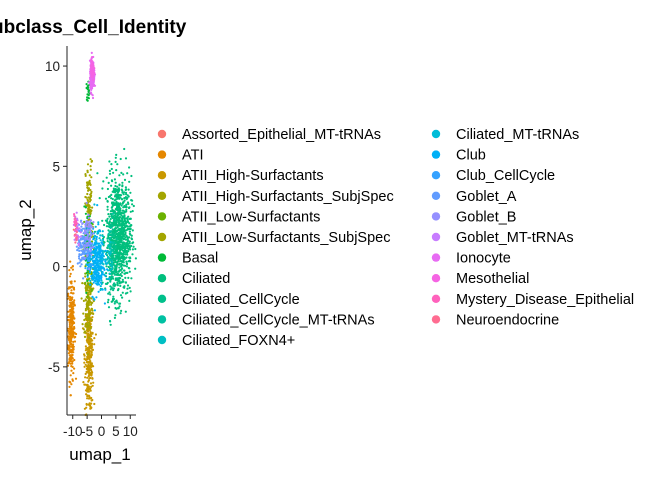  I want to click on legend-item: Club, so click(458, 156).